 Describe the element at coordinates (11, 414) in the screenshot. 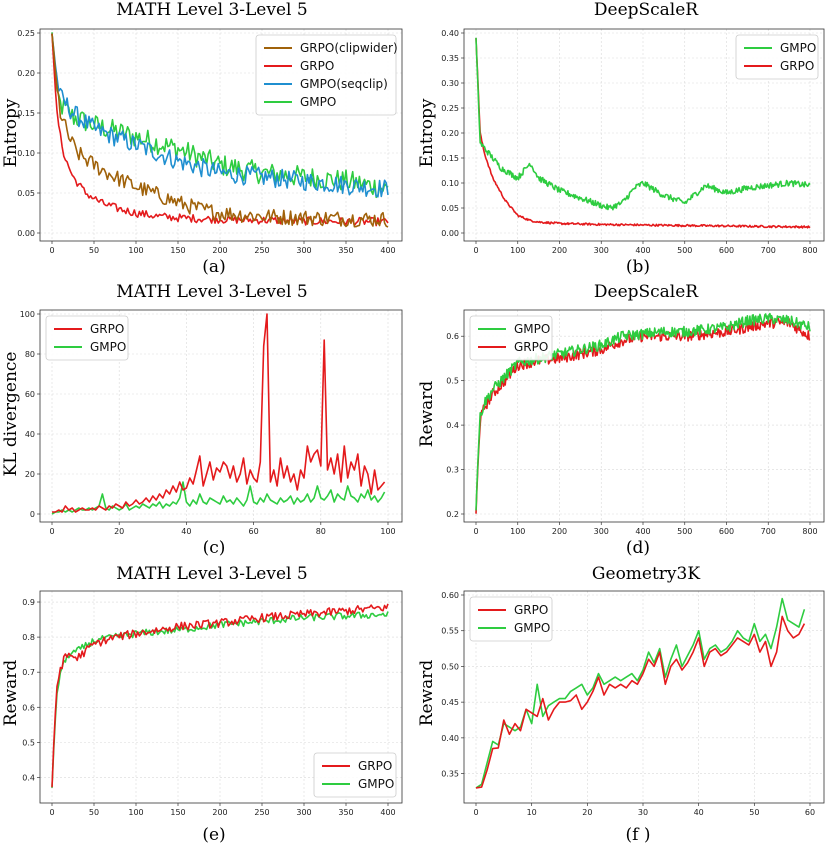

I see `y-axis-label: KL divergence` at that location.